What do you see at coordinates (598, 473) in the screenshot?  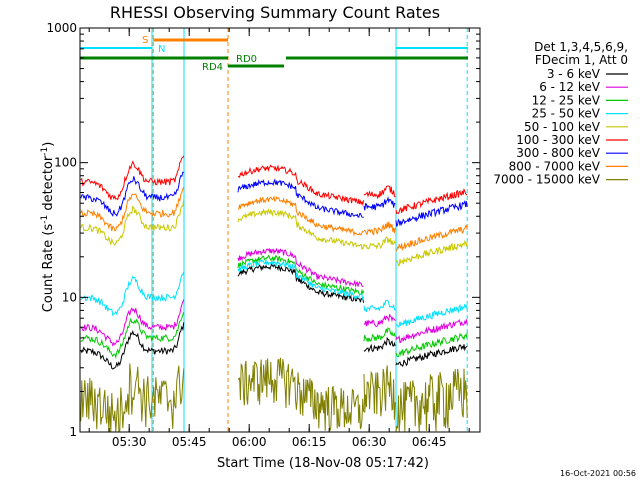 I see `timestamp: 16-Oct-2021 00:56` at bounding box center [598, 473].